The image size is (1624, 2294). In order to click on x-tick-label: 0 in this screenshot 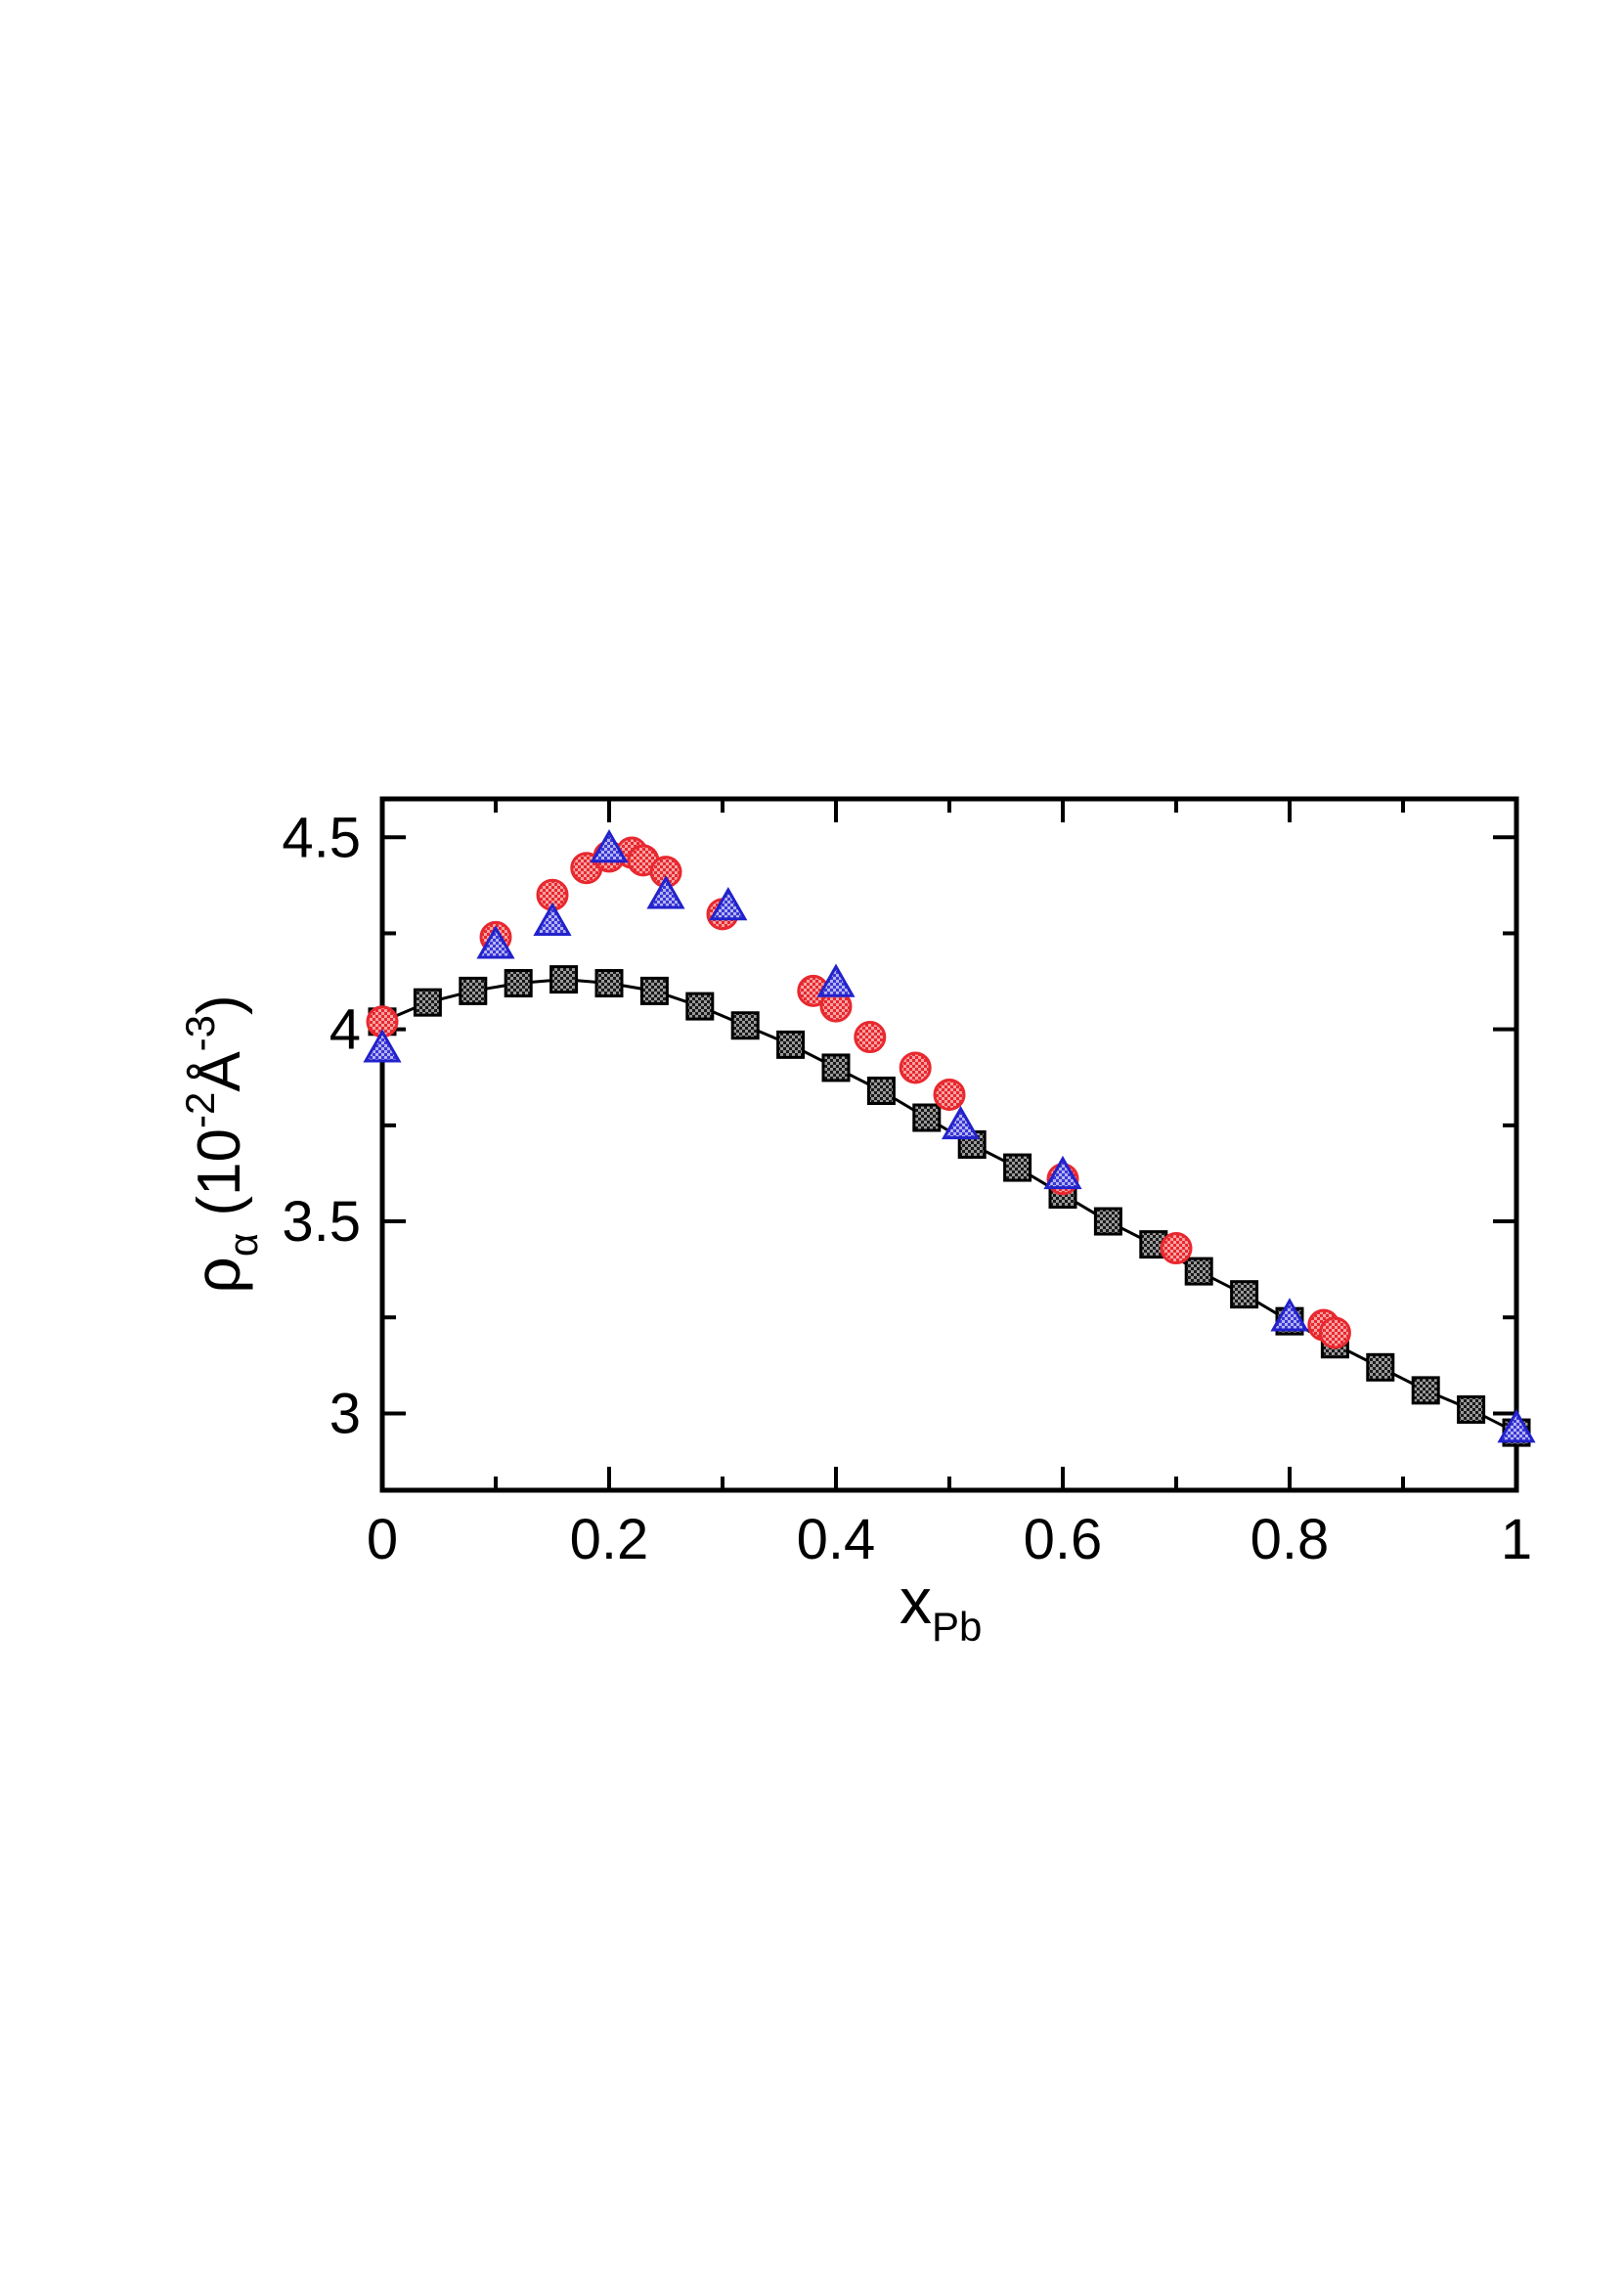, I will do `click(382, 1539)`.